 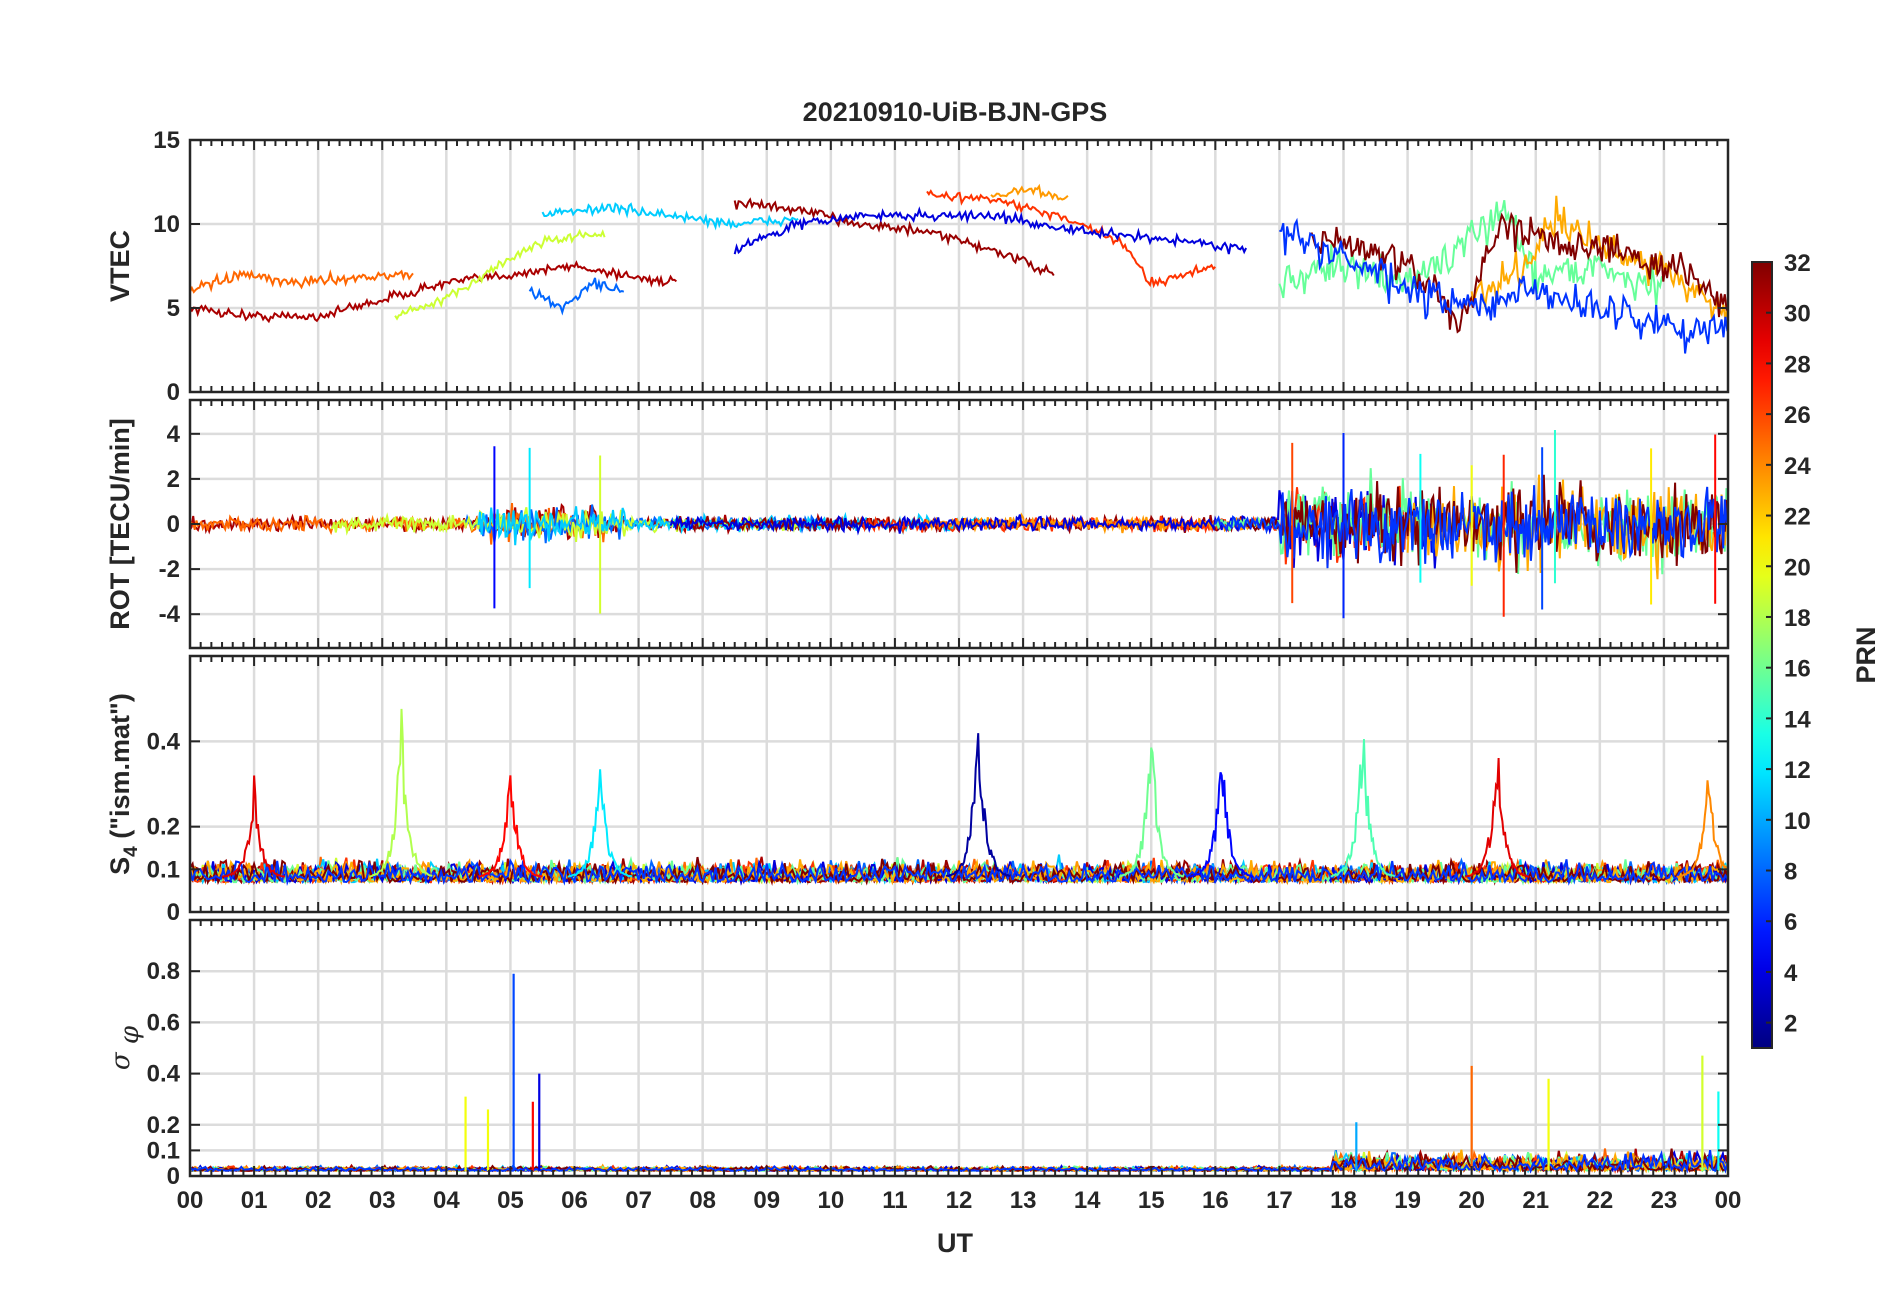 What do you see at coordinates (166, 140) in the screenshot?
I see `y-tick-label: 15` at bounding box center [166, 140].